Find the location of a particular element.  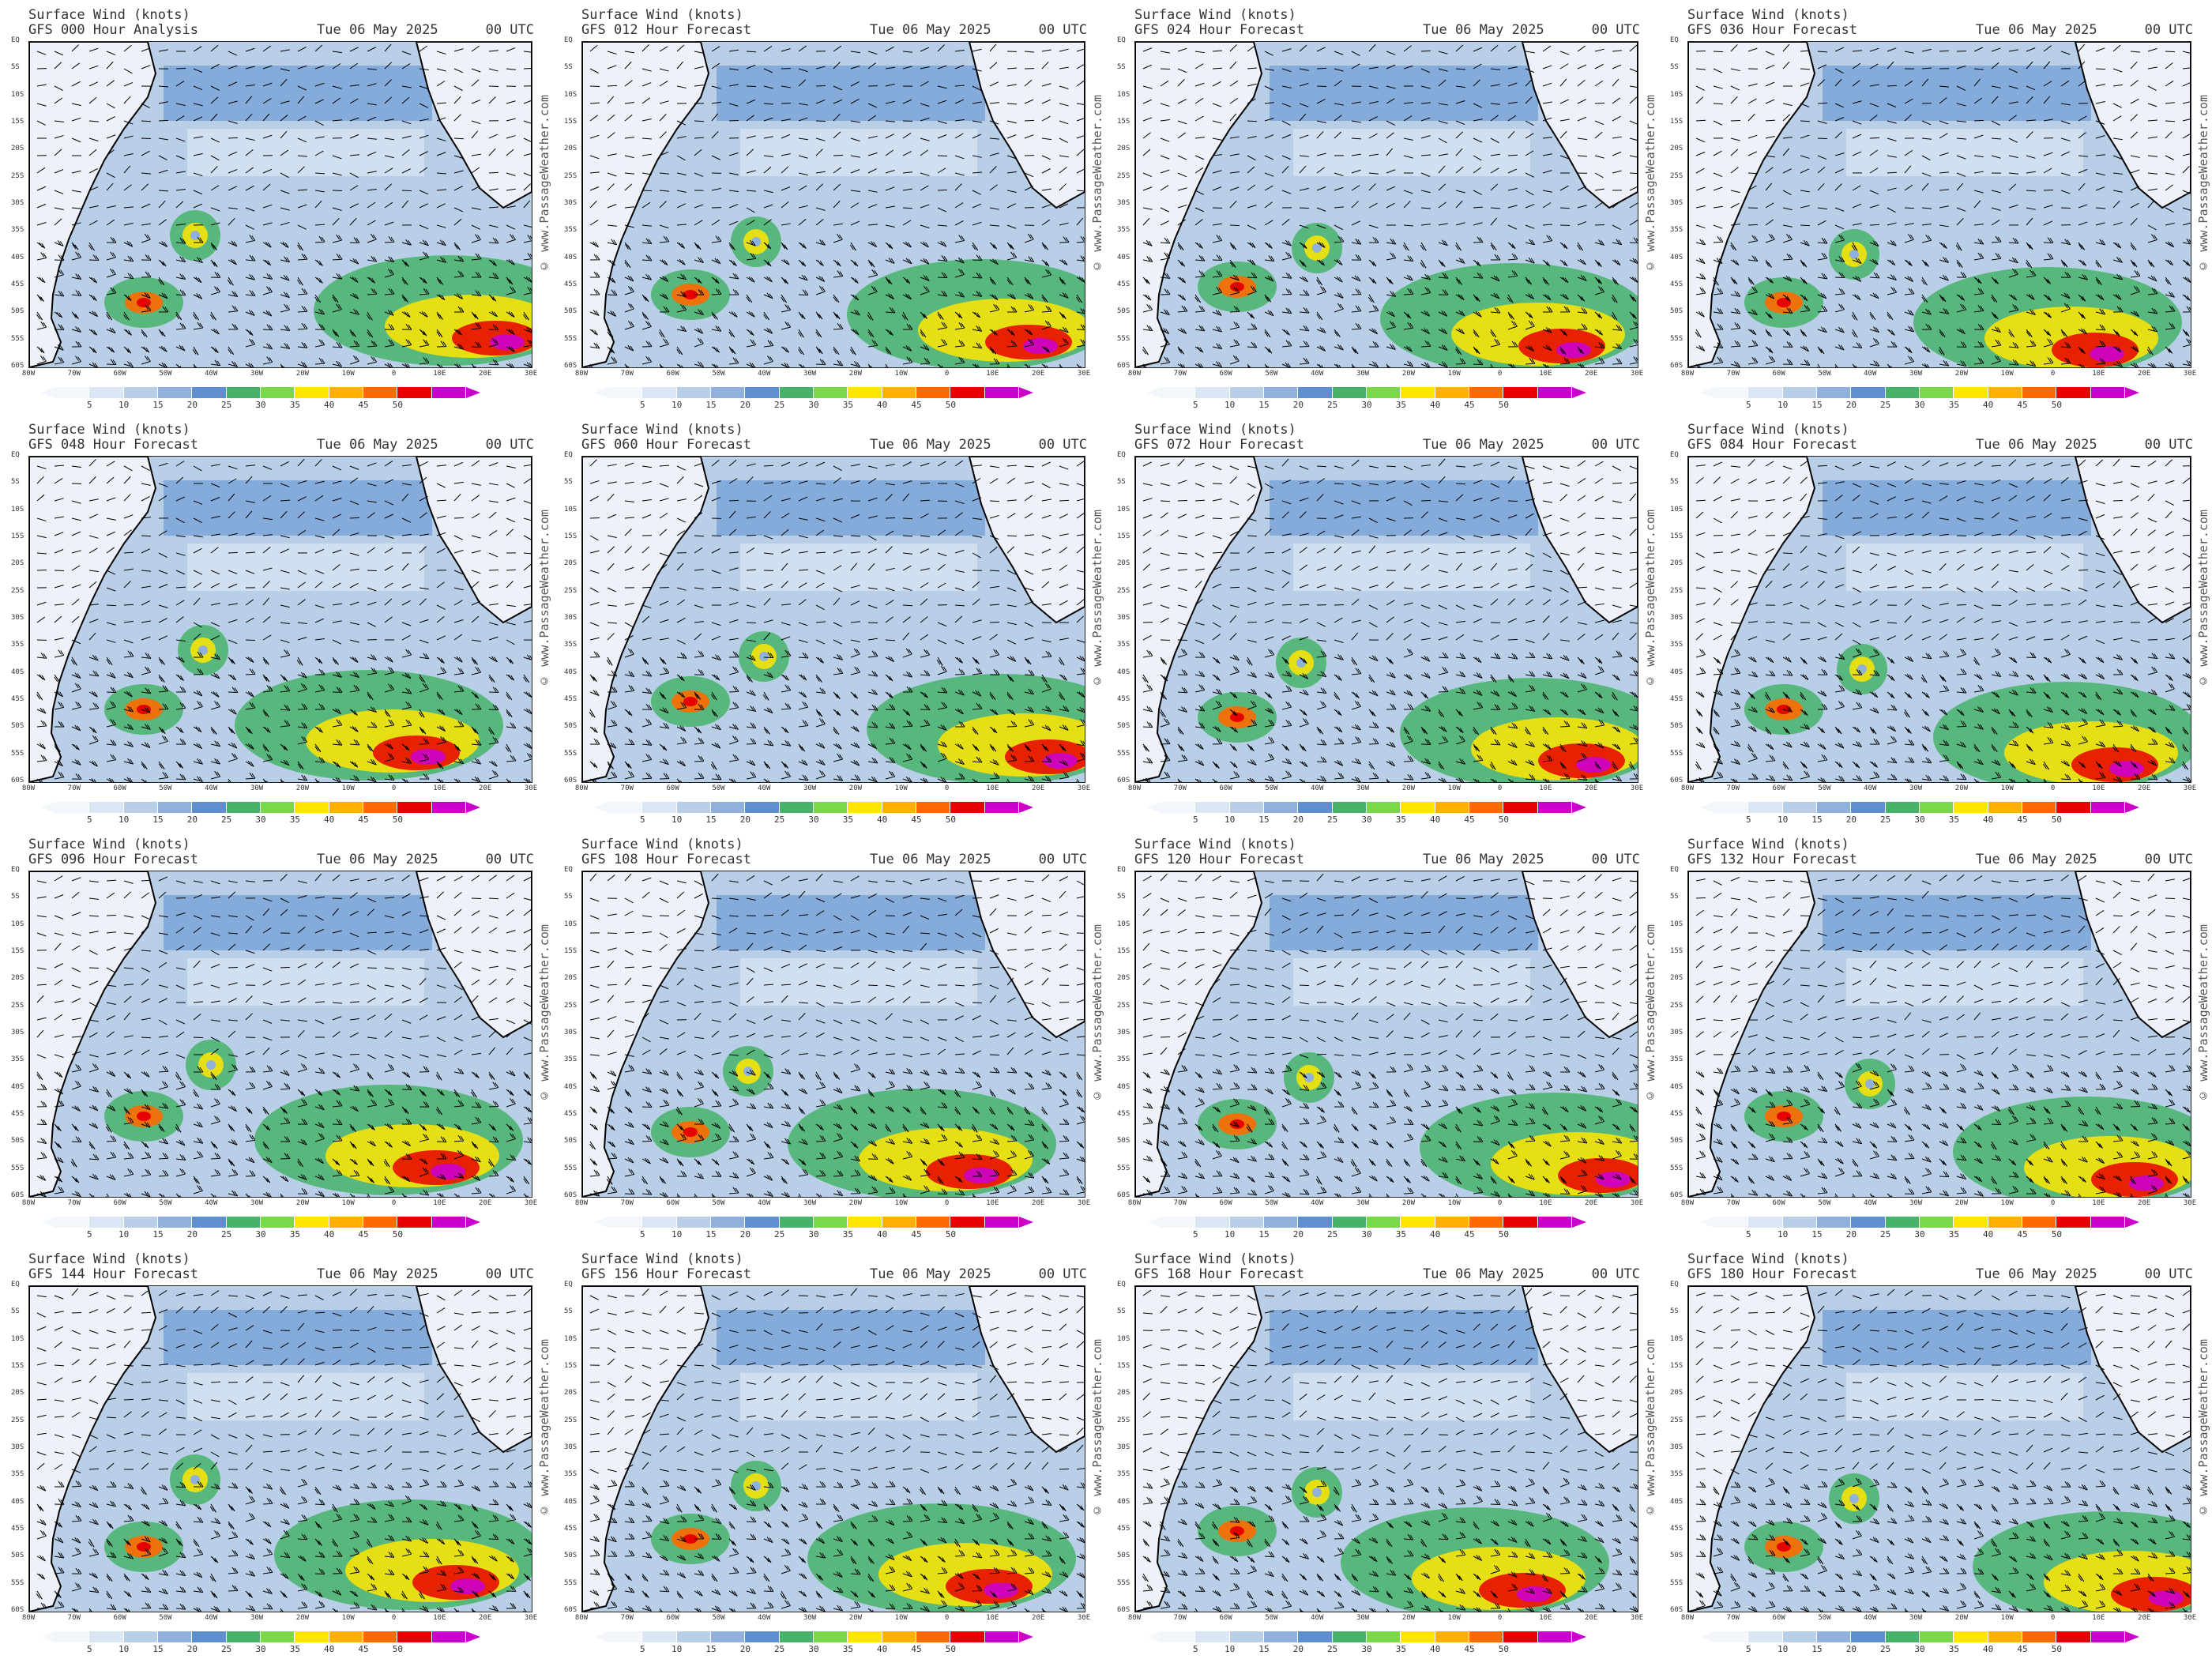

colorbar-tick: 20 is located at coordinates (745, 405).